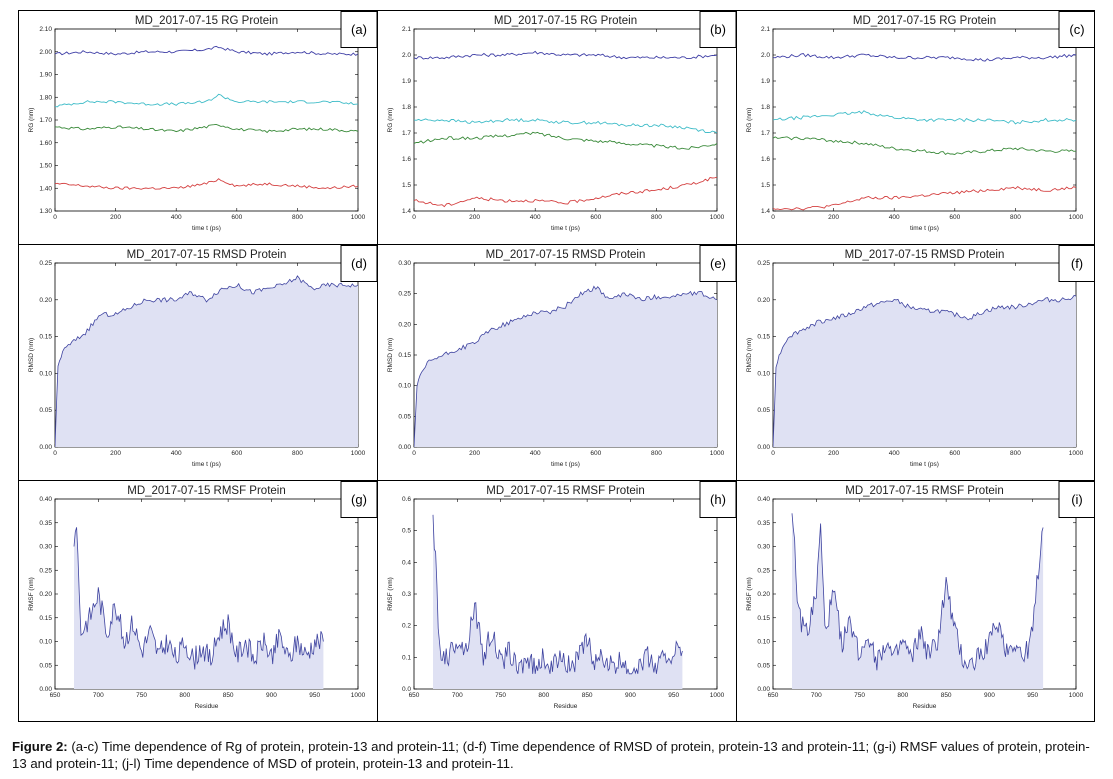 The image size is (1113, 779). Describe the element at coordinates (40, 746) in the screenshot. I see `caption-label: Figure 2:` at that location.